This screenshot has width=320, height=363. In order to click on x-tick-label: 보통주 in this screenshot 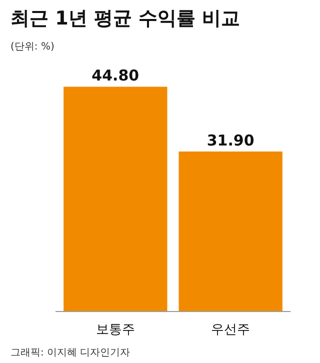, I will do `click(115, 330)`.